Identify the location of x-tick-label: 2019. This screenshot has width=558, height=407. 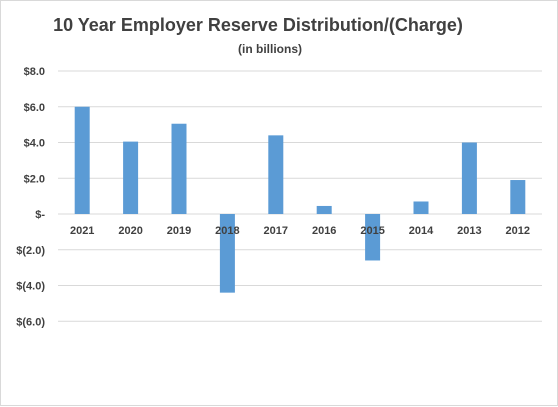
(179, 231).